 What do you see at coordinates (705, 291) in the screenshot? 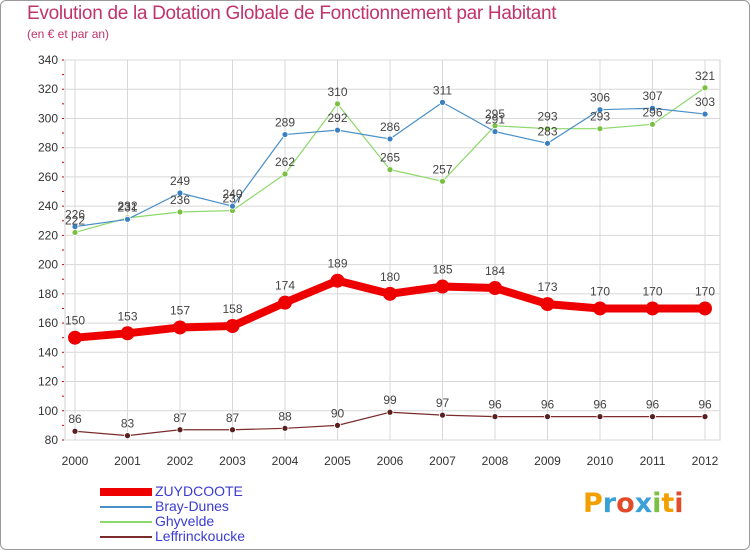
I see `data-label: 170` at bounding box center [705, 291].